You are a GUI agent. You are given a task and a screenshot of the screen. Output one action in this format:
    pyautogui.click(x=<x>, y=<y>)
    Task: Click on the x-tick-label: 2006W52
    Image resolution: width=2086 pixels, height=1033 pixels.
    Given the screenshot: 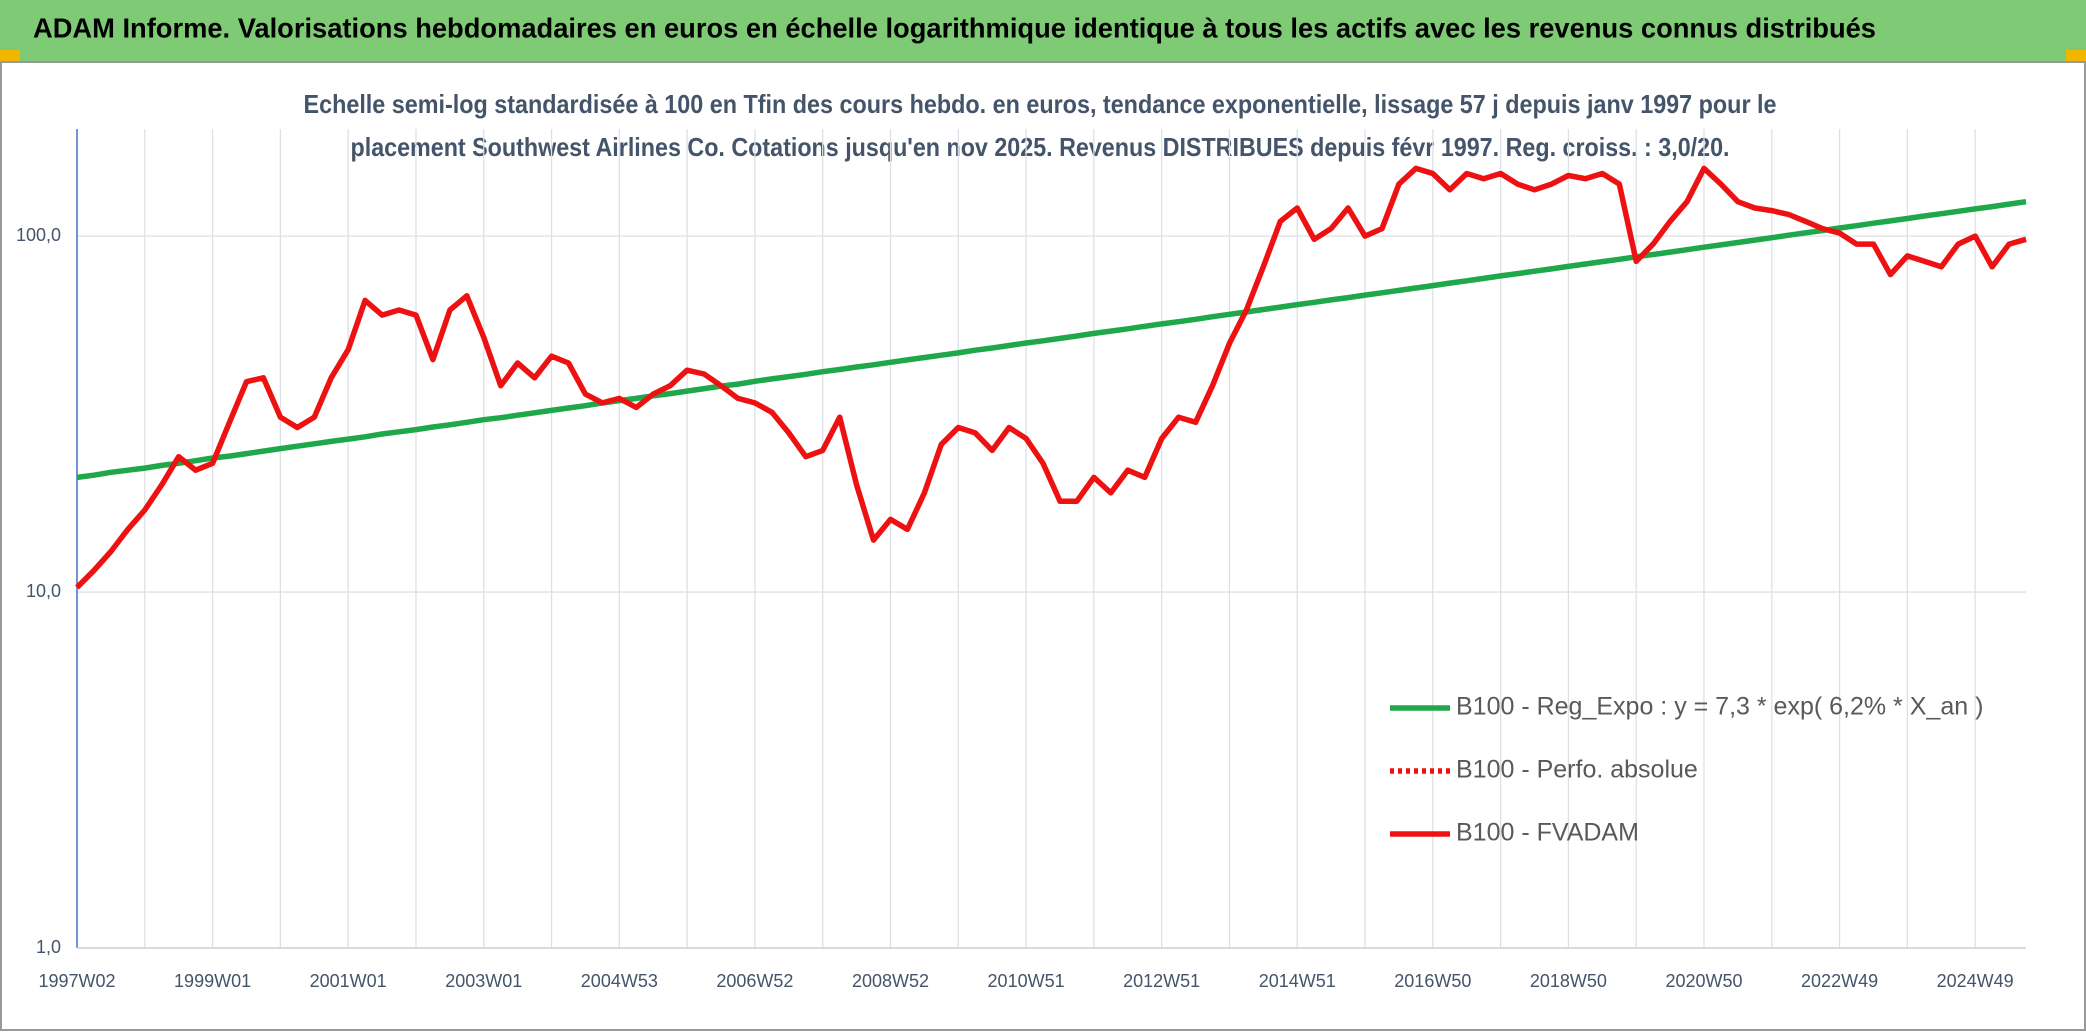 What is the action you would take?
    pyautogui.click(x=754, y=981)
    